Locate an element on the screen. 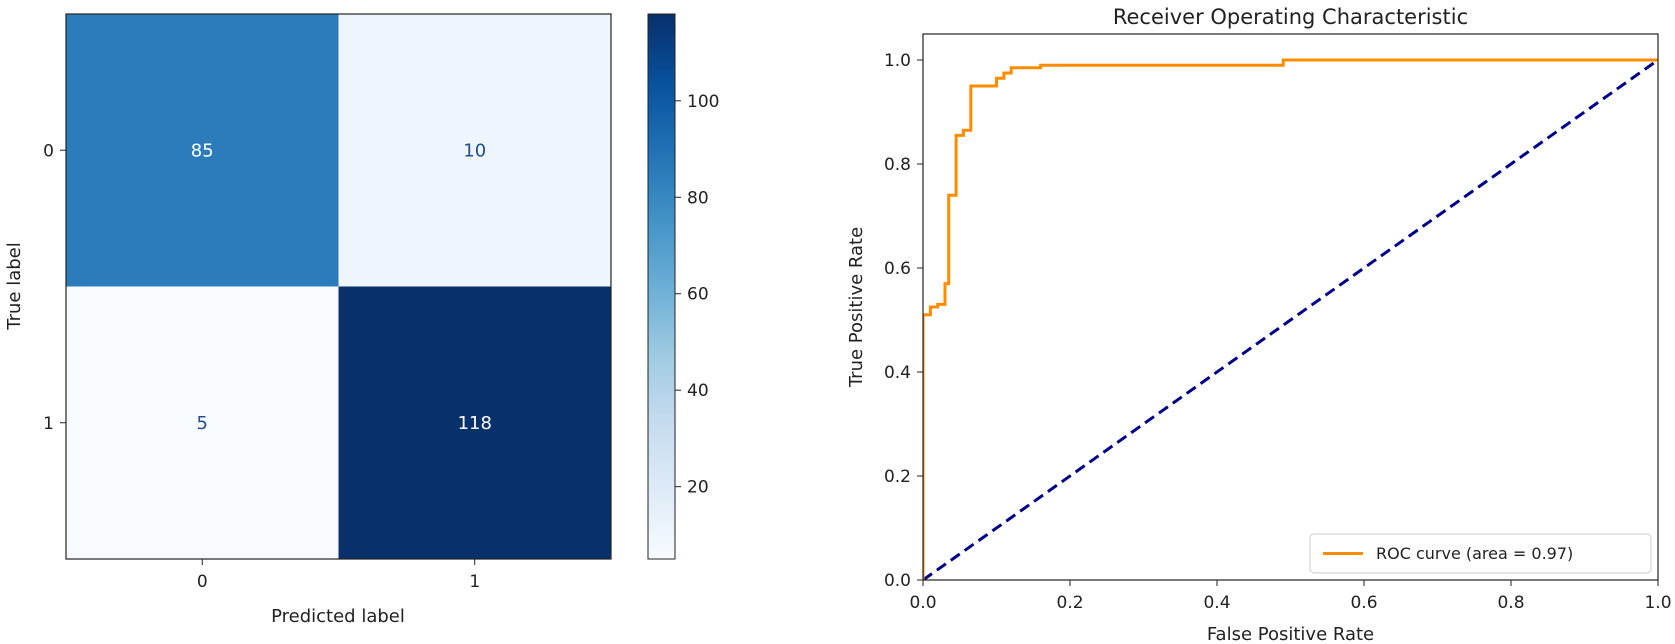 This screenshot has width=1675, height=644. roc-y-tick-label: 0.8 is located at coordinates (897, 165).